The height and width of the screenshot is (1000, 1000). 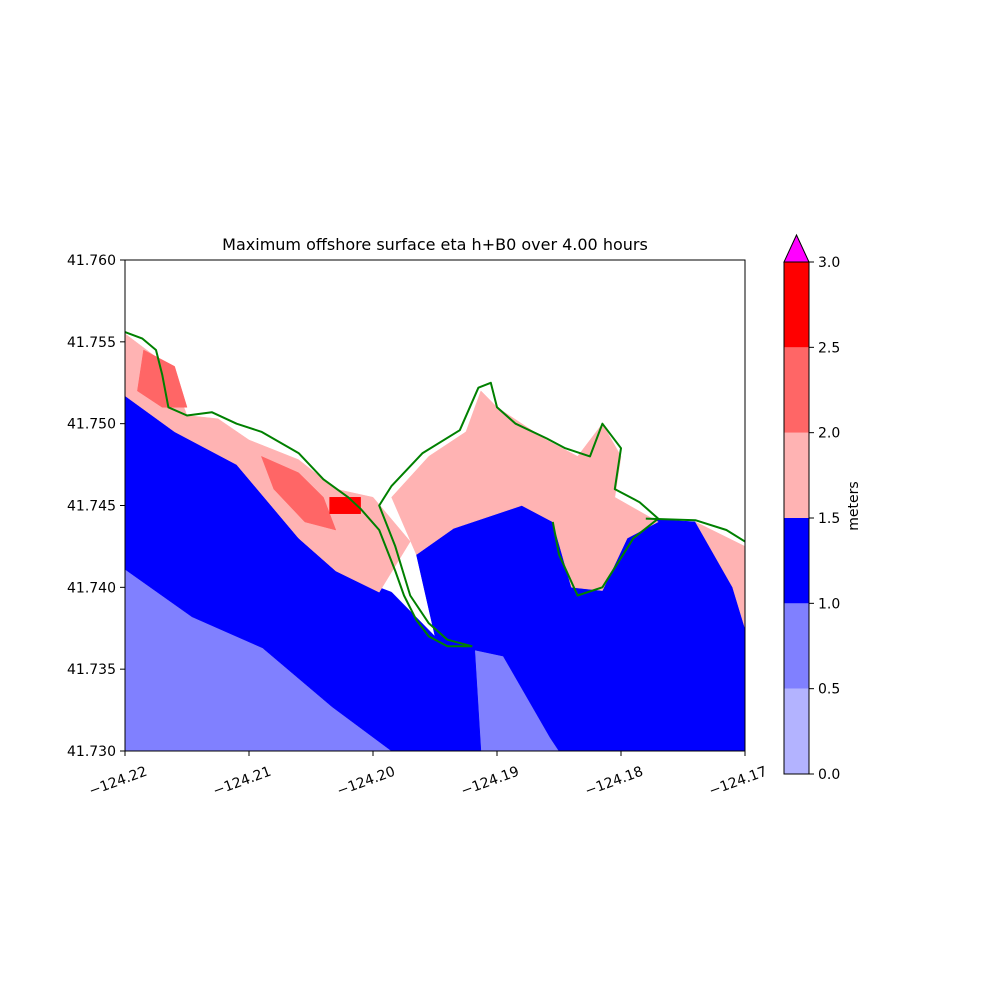 I want to click on region-1.5-2.0-6, so click(x=719, y=575).